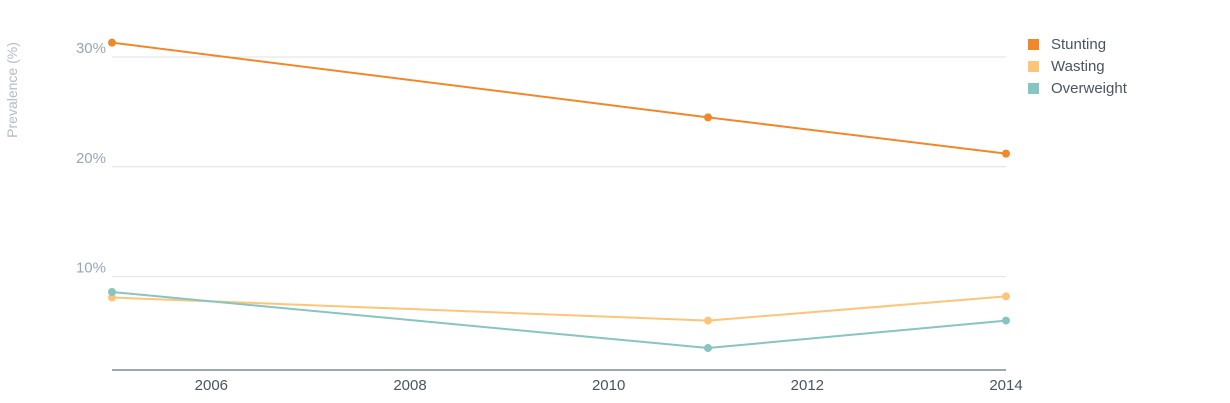  Describe the element at coordinates (409, 385) in the screenshot. I see `x-tick-label: 2008` at that location.